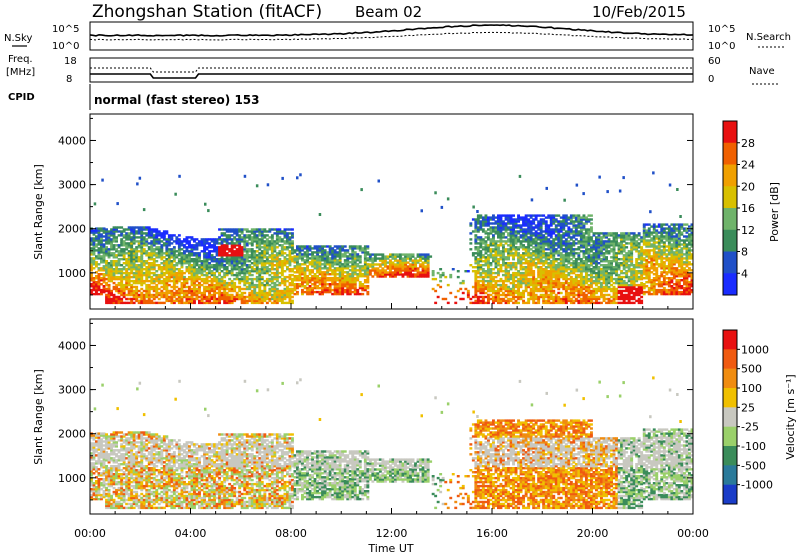  I want to click on nave-series, so click(391, 70).